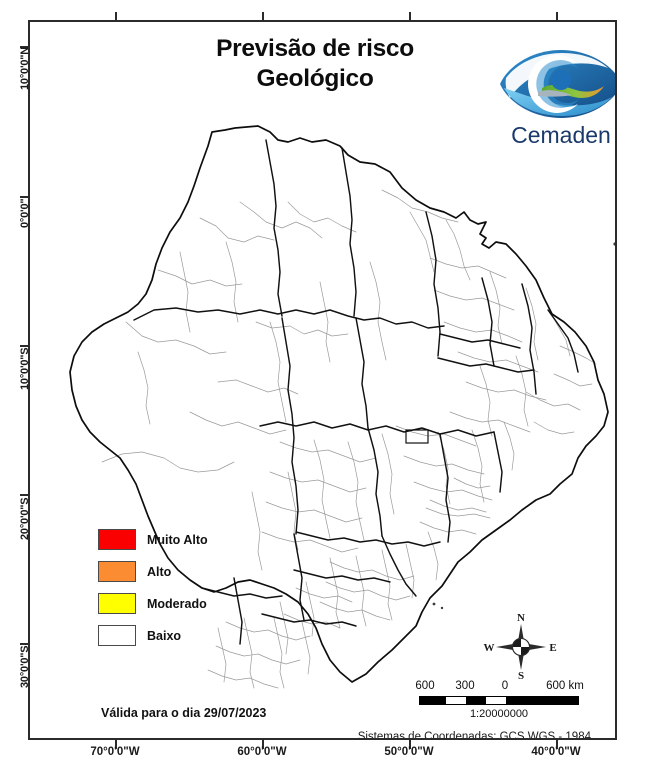 Image resolution: width=645 pixels, height=768 pixels. I want to click on scale-label-2: 0, so click(505, 686).